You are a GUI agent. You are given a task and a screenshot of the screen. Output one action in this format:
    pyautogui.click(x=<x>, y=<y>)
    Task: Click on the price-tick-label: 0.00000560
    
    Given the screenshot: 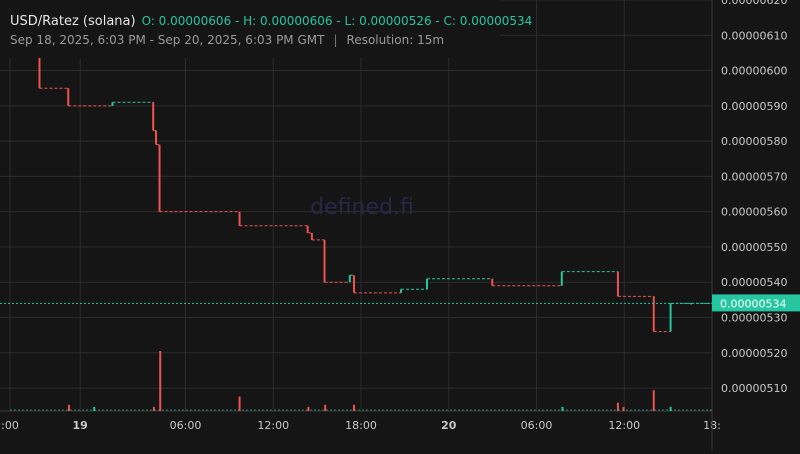 What is the action you would take?
    pyautogui.click(x=754, y=212)
    